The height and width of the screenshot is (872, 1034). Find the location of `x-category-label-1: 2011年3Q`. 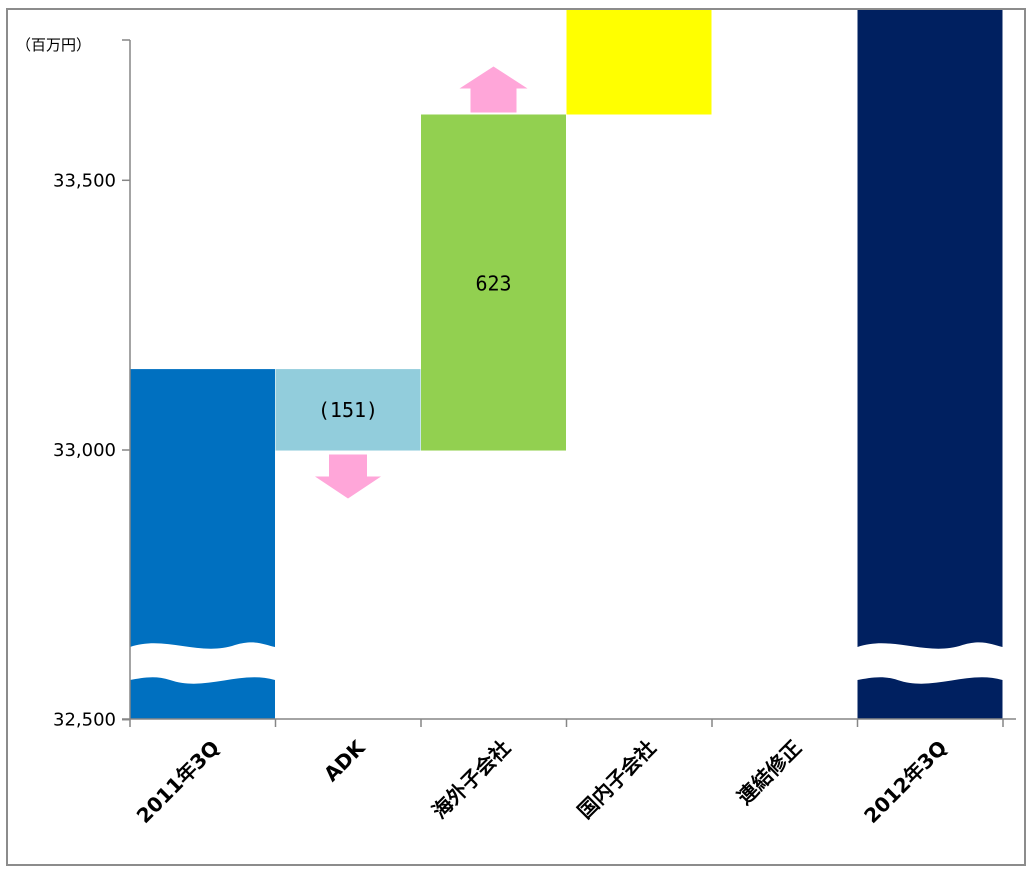

x-category-label-1: 2011年3Q is located at coordinates (178, 782).